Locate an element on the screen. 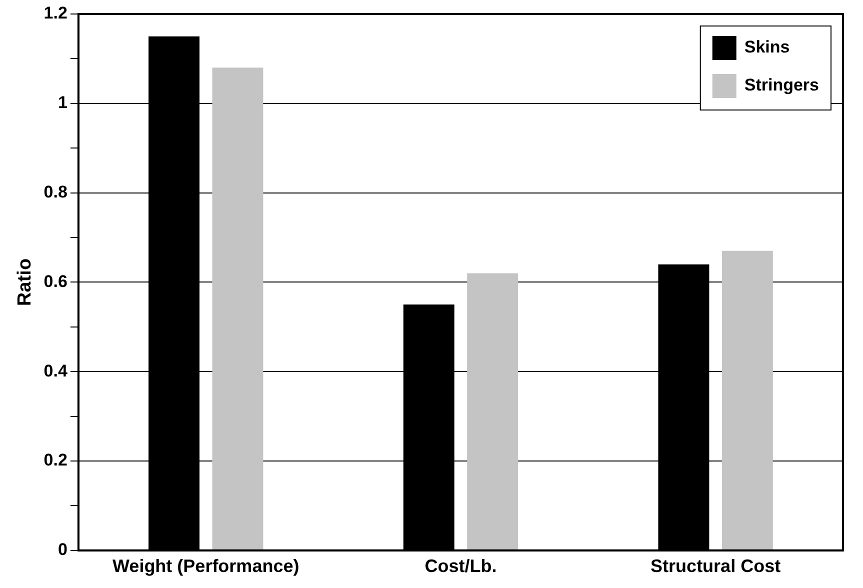 The image size is (863, 588). legend-label: Stringers is located at coordinates (782, 85).